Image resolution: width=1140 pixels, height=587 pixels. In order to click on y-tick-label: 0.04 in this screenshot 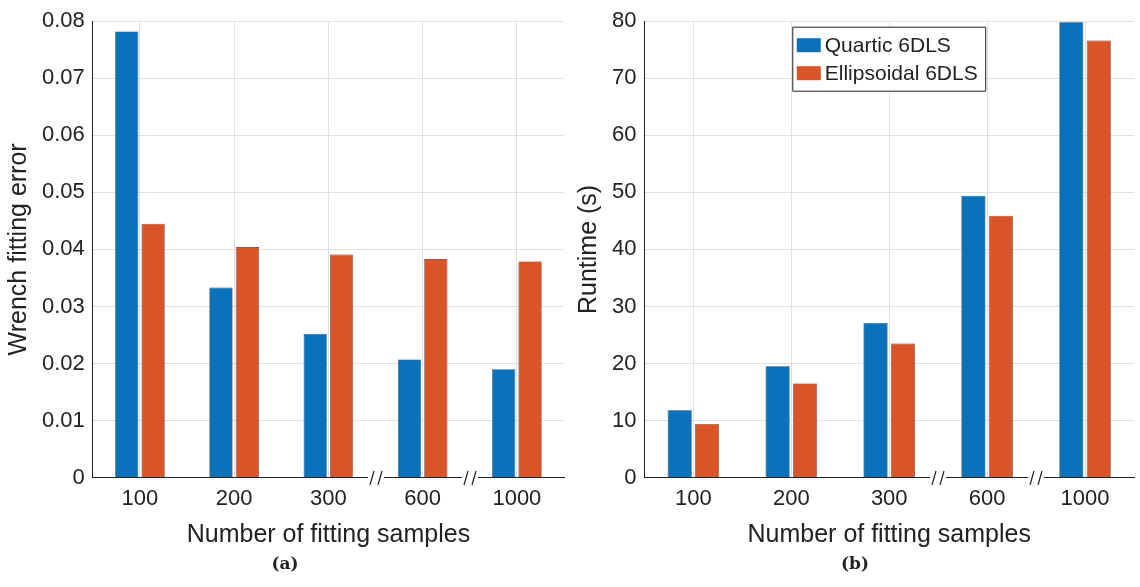, I will do `click(63, 248)`.